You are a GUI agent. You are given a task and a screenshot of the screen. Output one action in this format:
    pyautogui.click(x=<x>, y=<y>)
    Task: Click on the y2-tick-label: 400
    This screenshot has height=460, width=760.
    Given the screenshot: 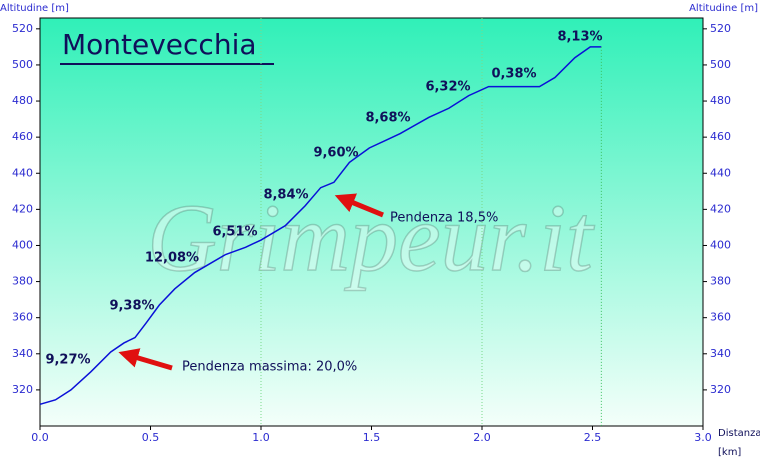 What is the action you would take?
    pyautogui.click(x=720, y=244)
    